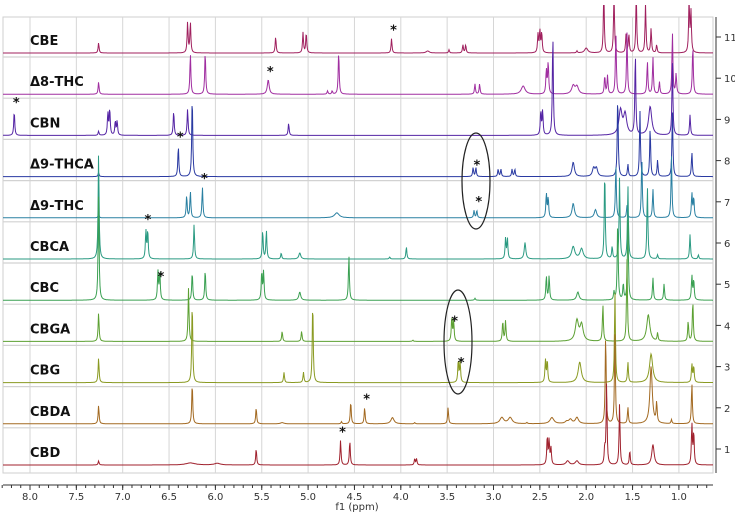 The width and height of the screenshot is (735, 516). I want to click on y-tick-label: 2, so click(727, 409).